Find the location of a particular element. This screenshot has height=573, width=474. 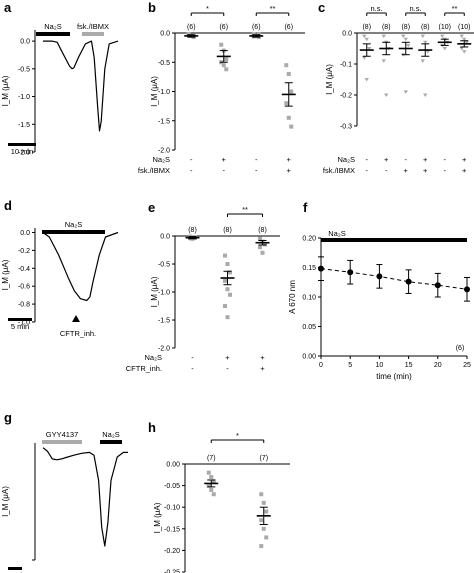

panel-b-y-tick-label: -1.0 is located at coordinates (164, 92).